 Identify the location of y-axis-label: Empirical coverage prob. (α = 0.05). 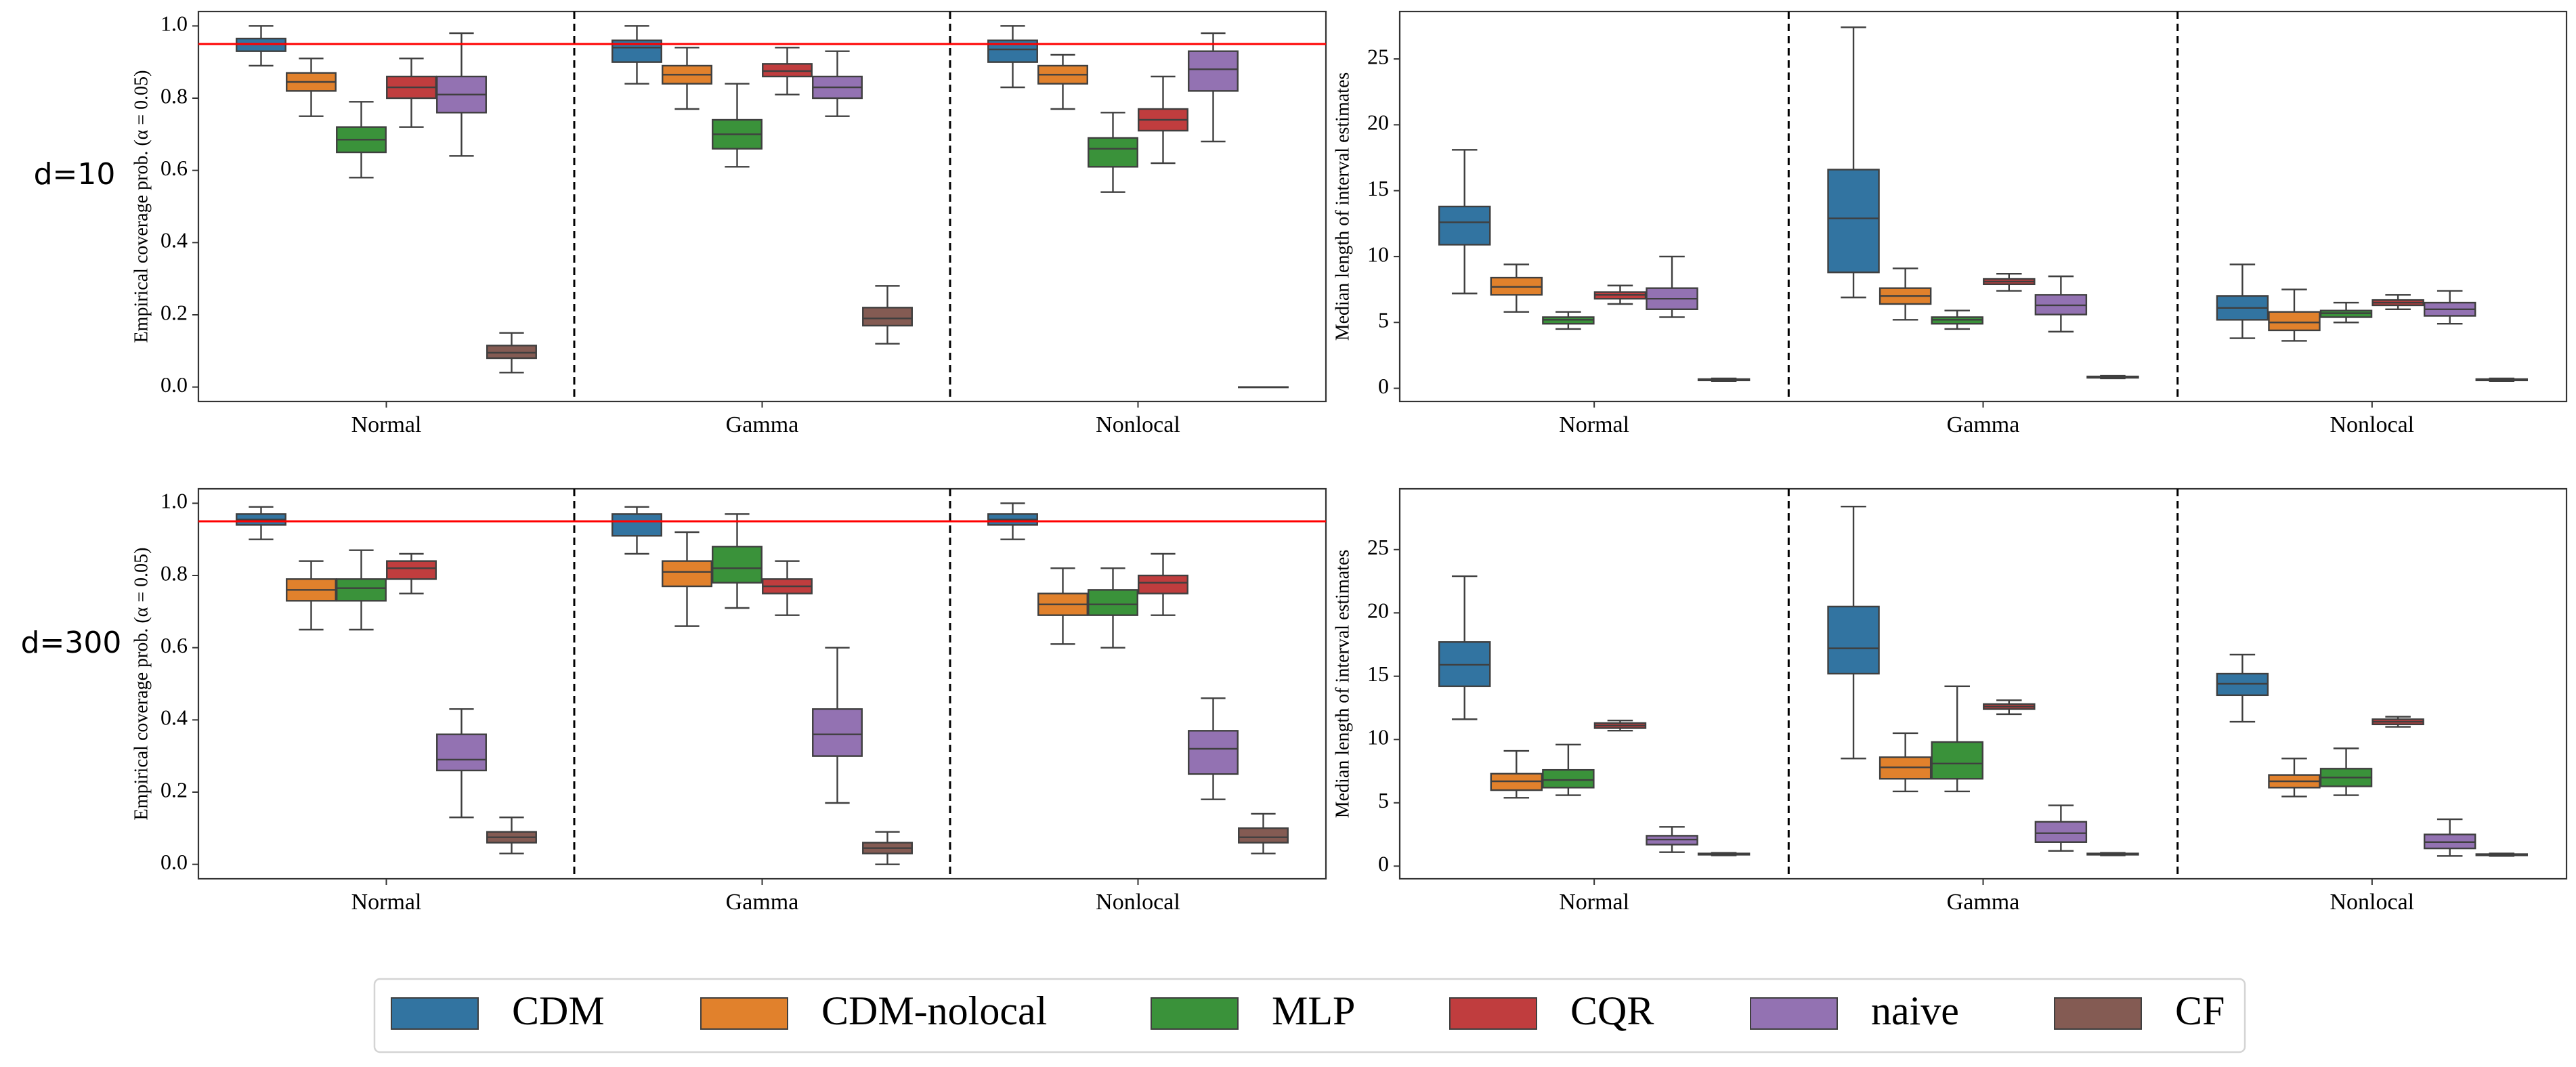
(141, 206).